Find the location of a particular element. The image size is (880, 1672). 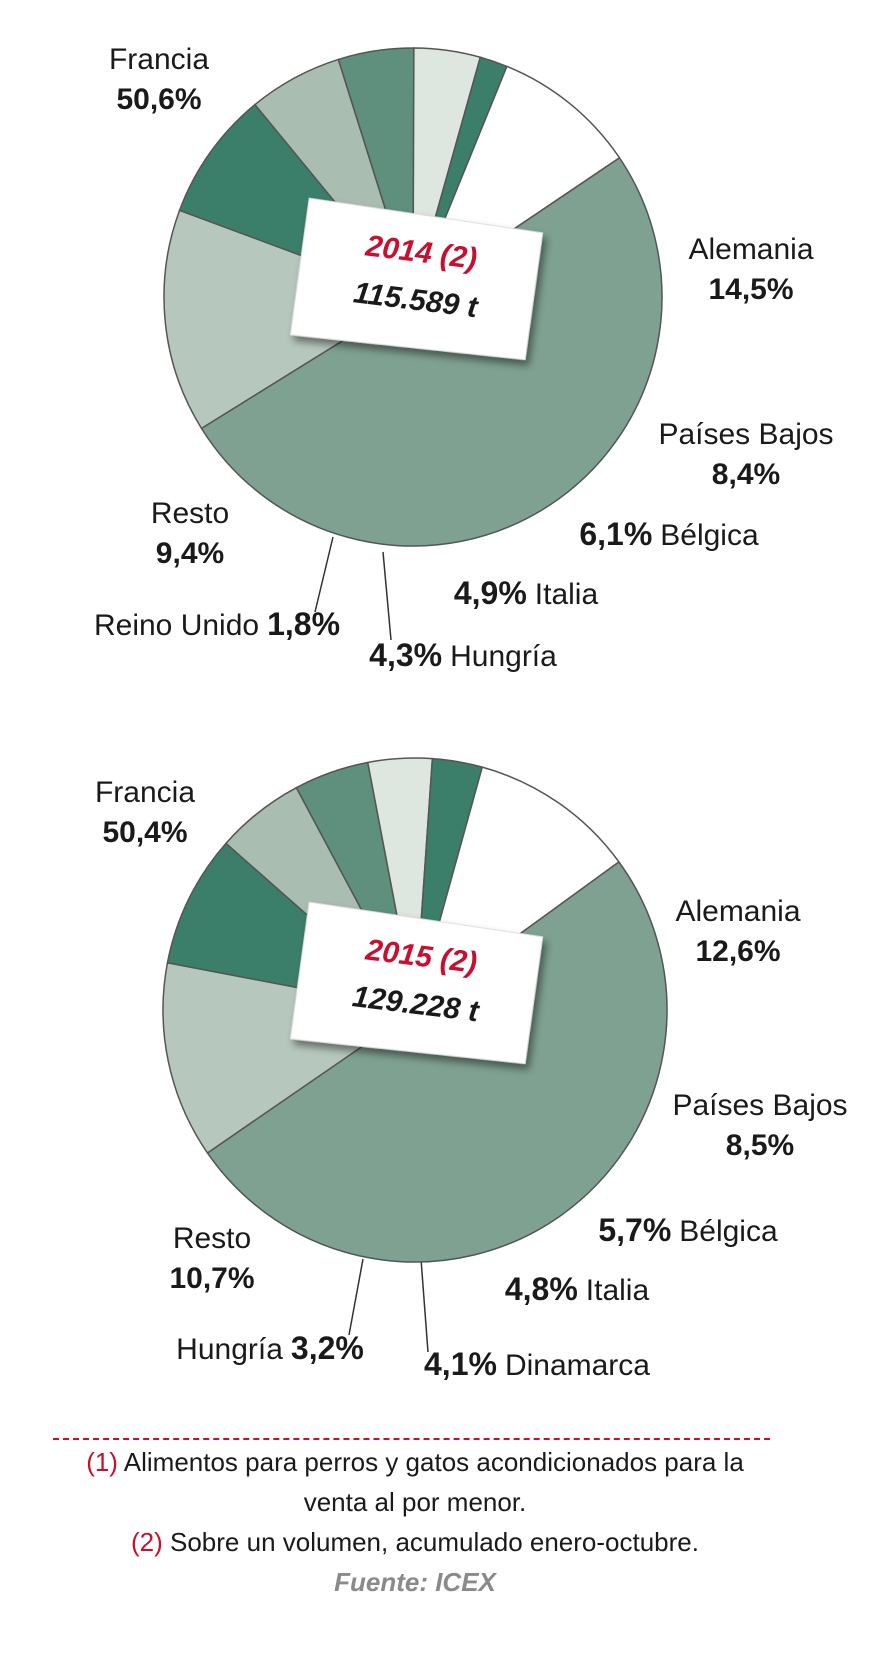

slice-label: Reino Unido 1,8% is located at coordinates (217, 624).